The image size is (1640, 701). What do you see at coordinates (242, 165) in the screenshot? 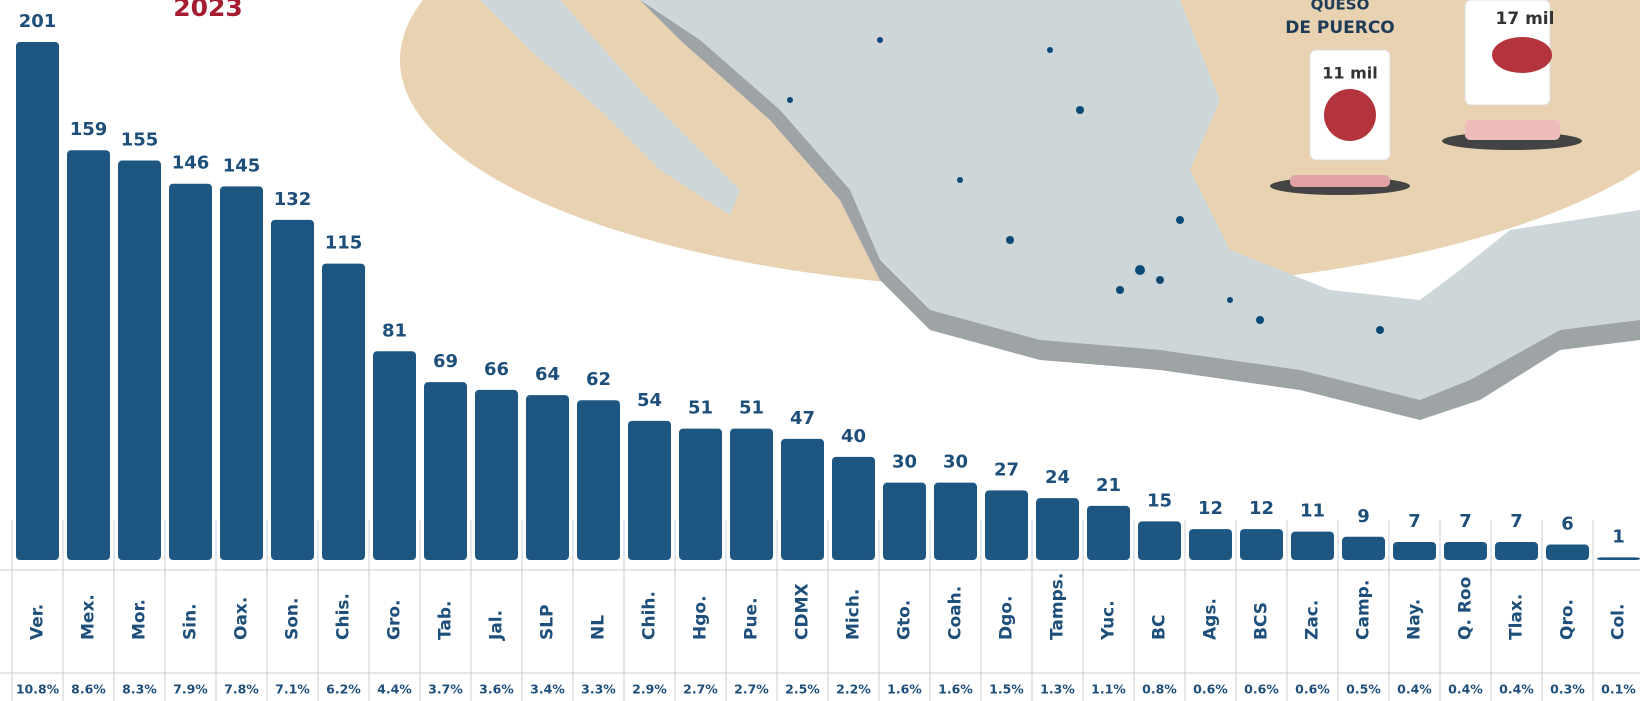
I see `value-label: 145` at bounding box center [242, 165].